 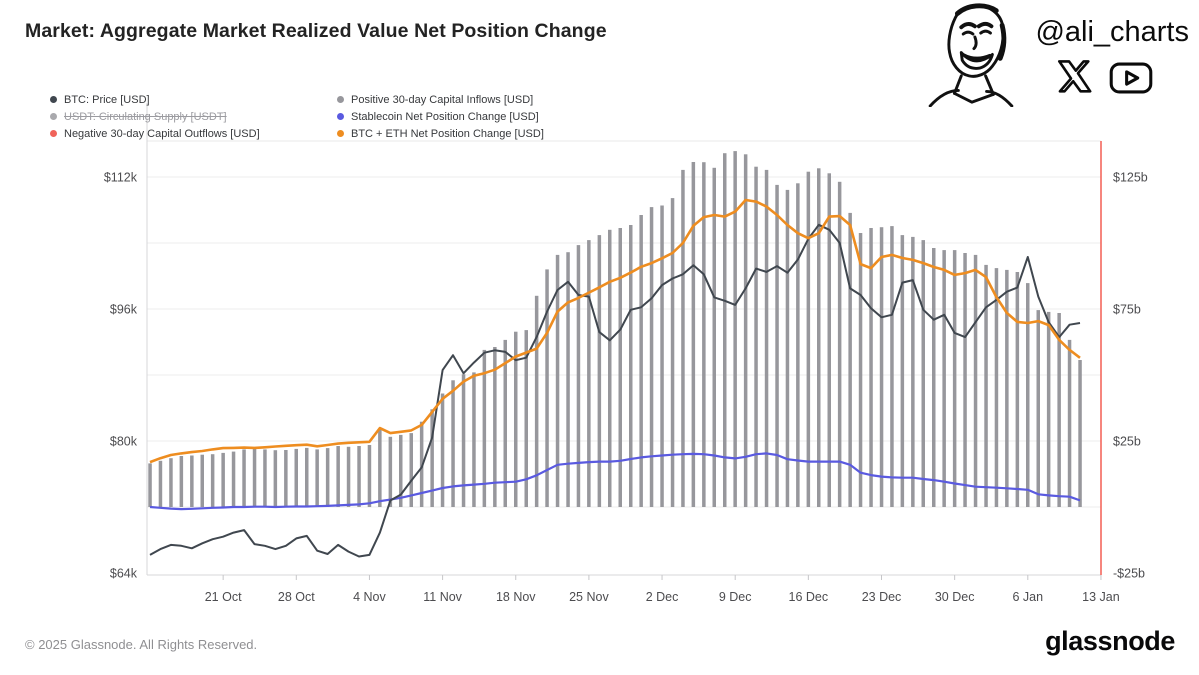 What do you see at coordinates (166, 99) in the screenshot?
I see `legend-item-btc-price: BTC: Price [USD]` at bounding box center [166, 99].